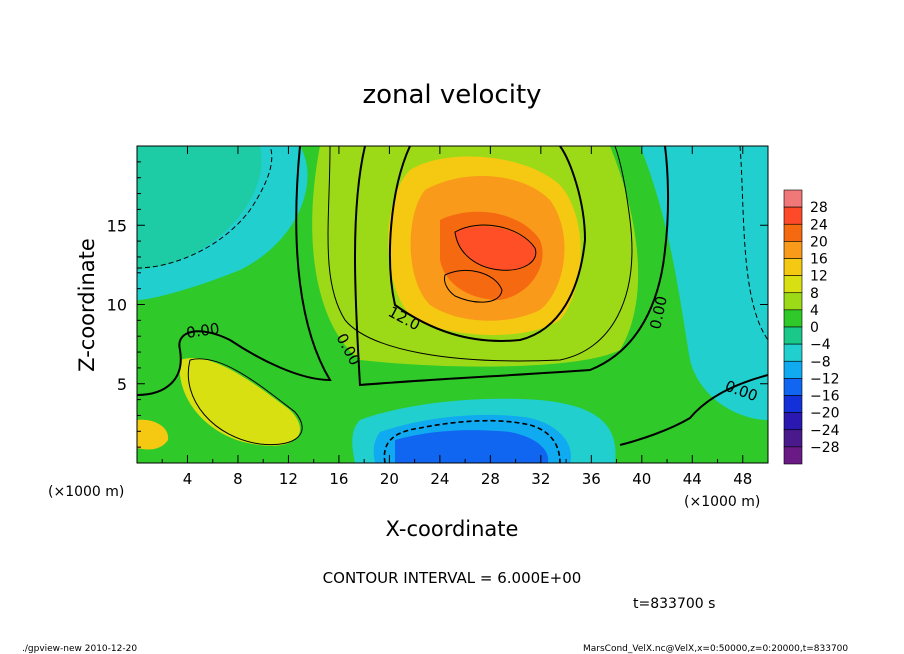 Image resolution: width=904 pixels, height=654 pixels. Describe the element at coordinates (819, 242) in the screenshot. I see `colorbar-label: 20` at that location.